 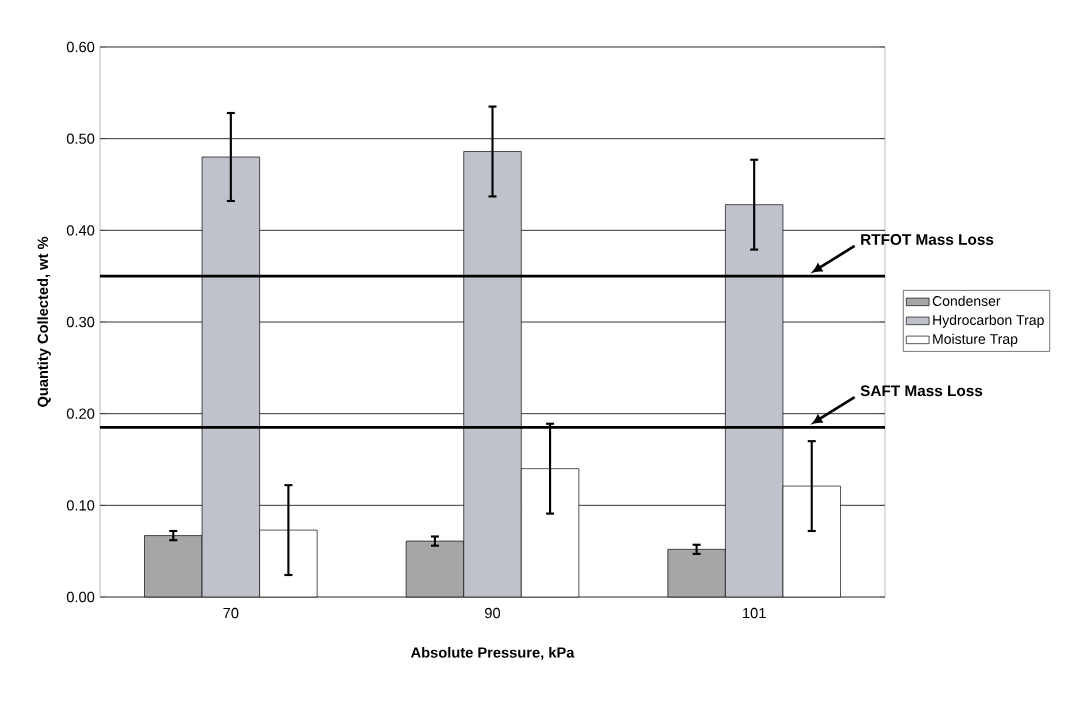 I want to click on y-tick-label: 0.10, so click(x=80, y=505).